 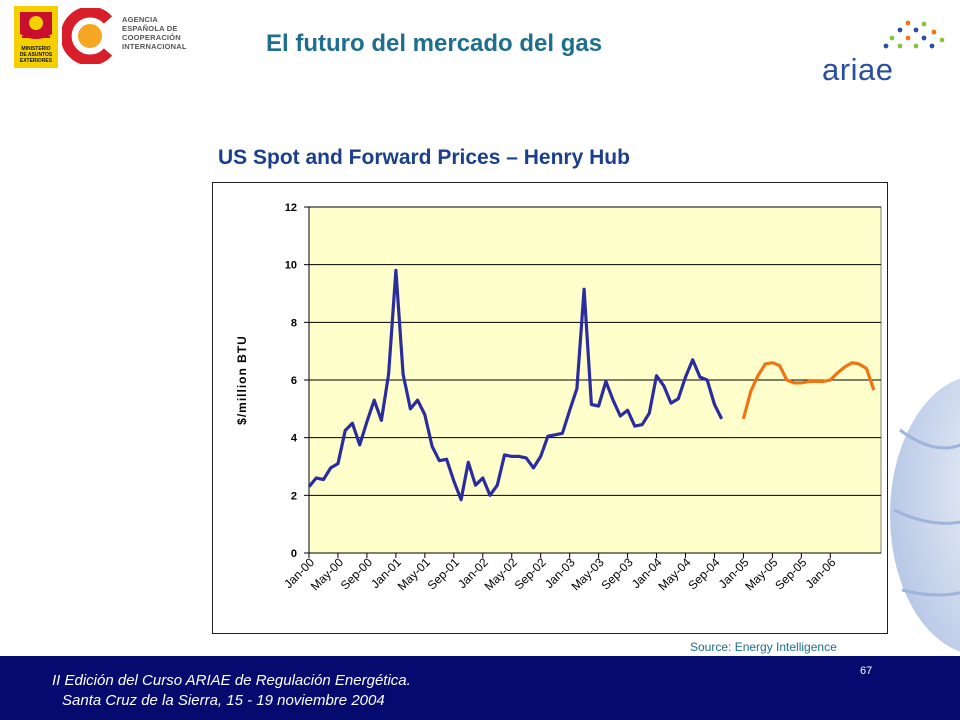 I want to click on x-tick-label-17: Sep-05, so click(x=790, y=573).